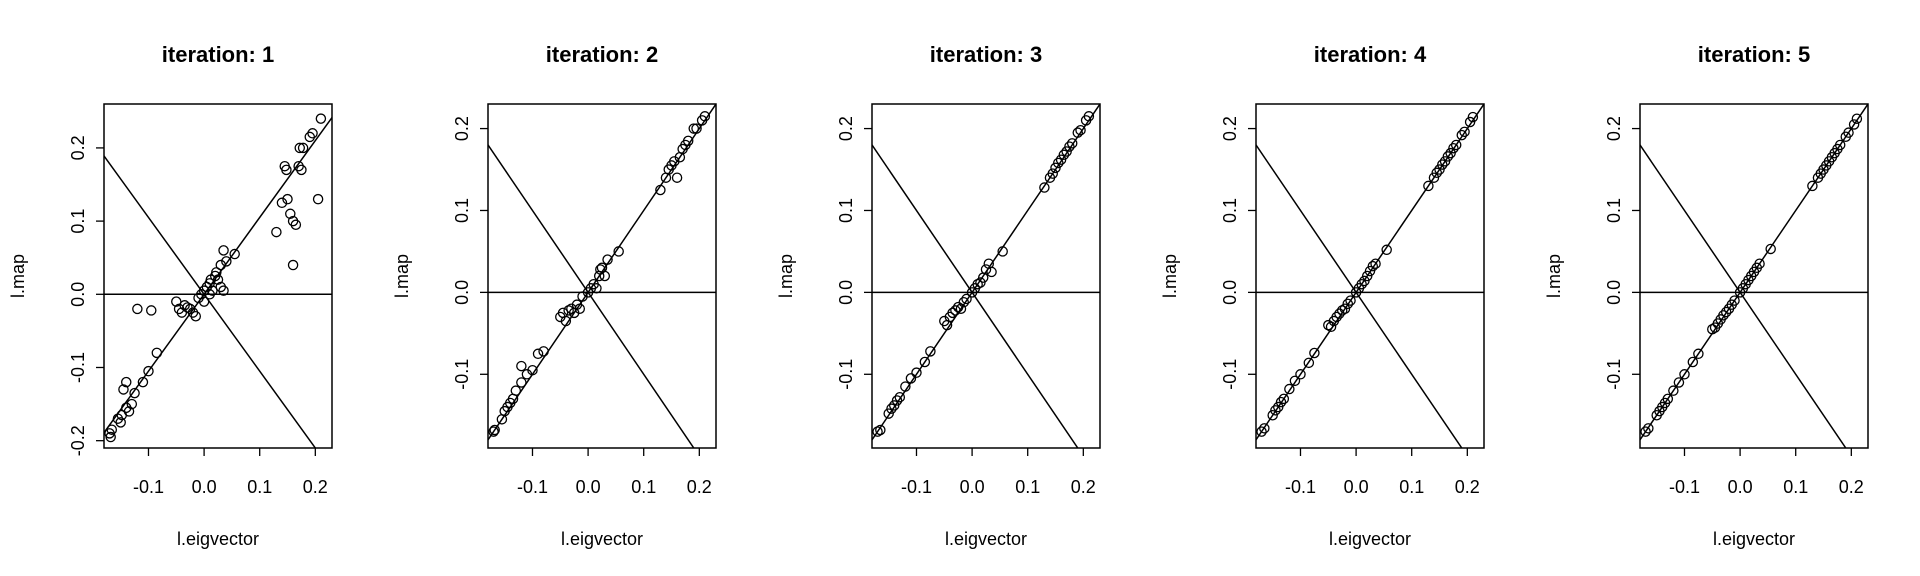 This screenshot has width=1920, height=576. Describe the element at coordinates (462, 374) in the screenshot. I see `y-tick-label: -0.1` at that location.